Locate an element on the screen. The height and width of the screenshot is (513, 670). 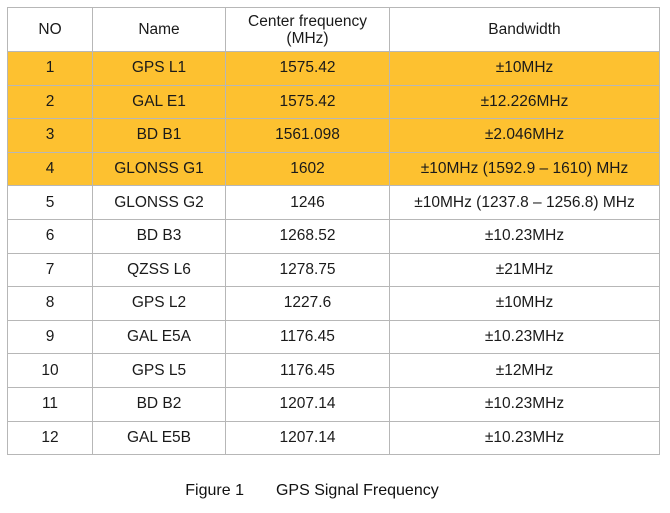
table-row: 10 GPS L5 1176.45 ±12MHz is located at coordinates (333, 370).